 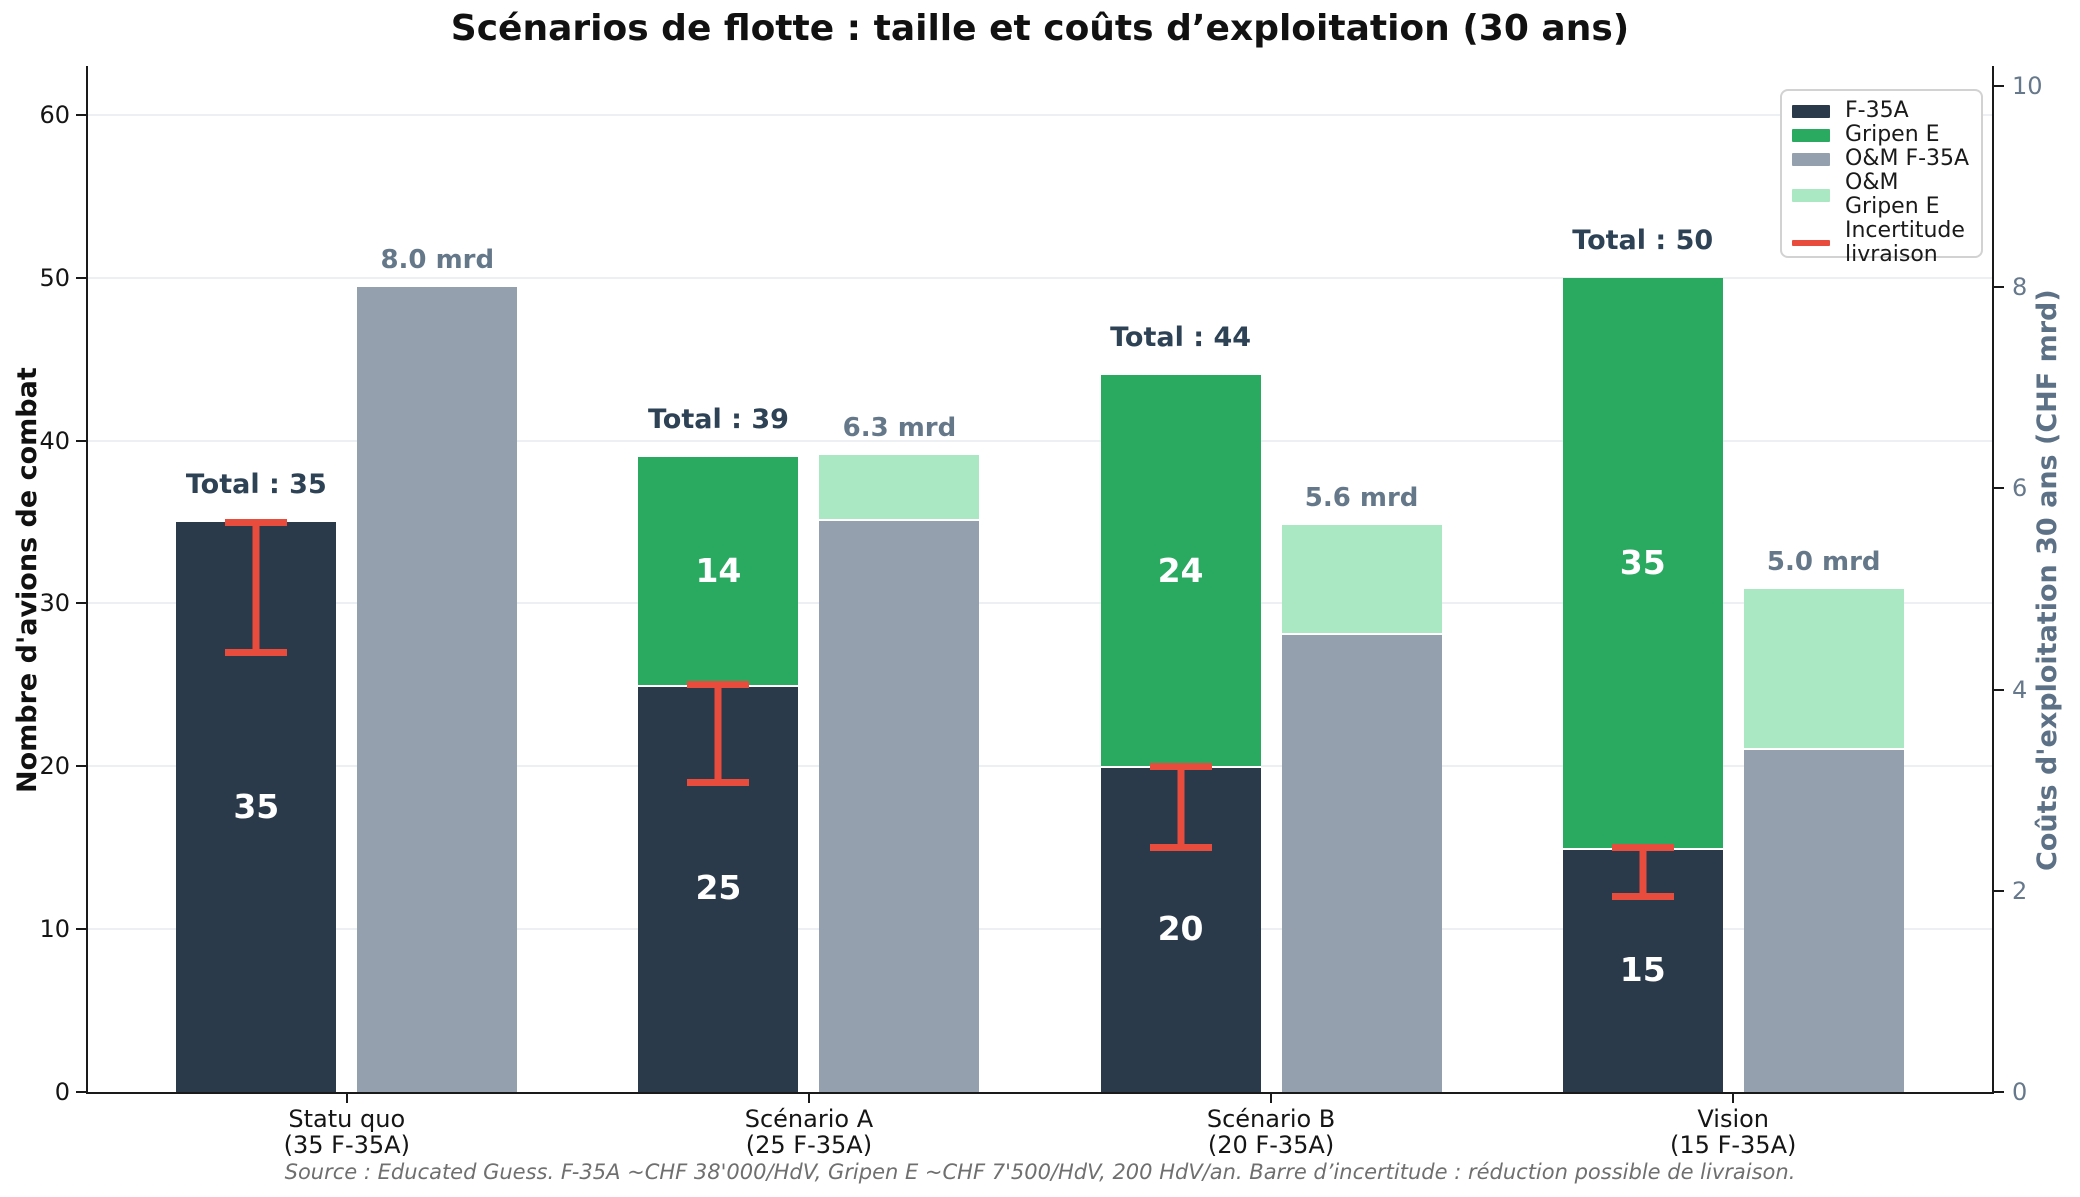 I want to click on x-axis-category-label: Statu quo (35 F-35A), so click(x=346, y=1132).